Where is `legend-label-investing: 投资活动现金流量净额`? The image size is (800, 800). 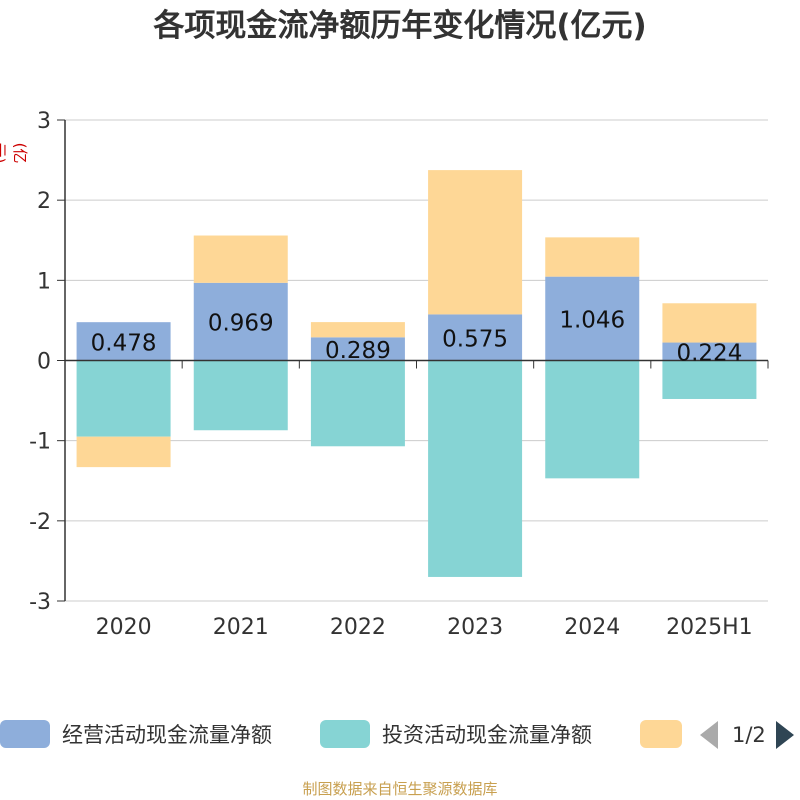 legend-label-investing: 投资活动现金流量净额 is located at coordinates (487, 735).